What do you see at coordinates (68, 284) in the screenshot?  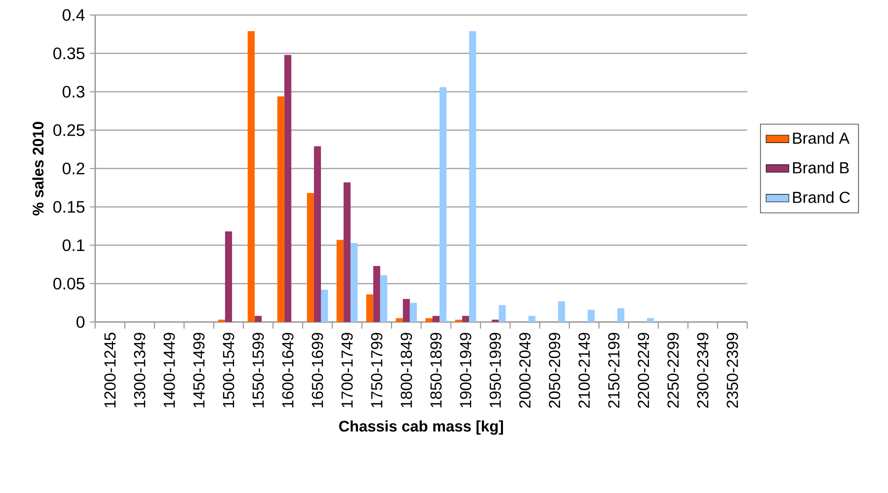 I see `y-tick-label: 0.05` at bounding box center [68, 284].